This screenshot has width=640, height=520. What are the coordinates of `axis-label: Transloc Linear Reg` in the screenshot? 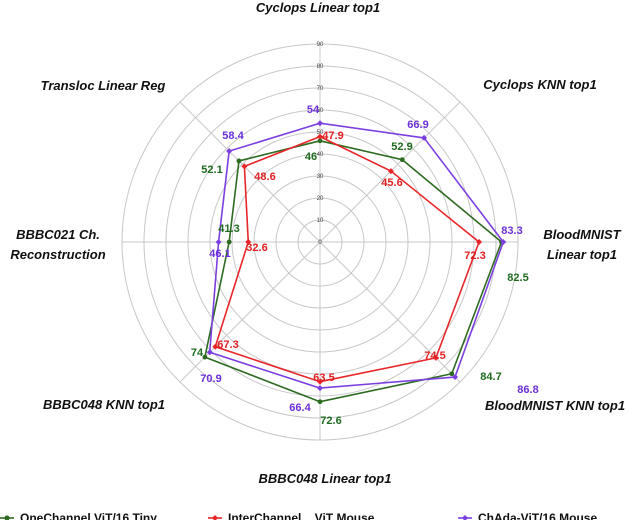 It's located at (103, 85).